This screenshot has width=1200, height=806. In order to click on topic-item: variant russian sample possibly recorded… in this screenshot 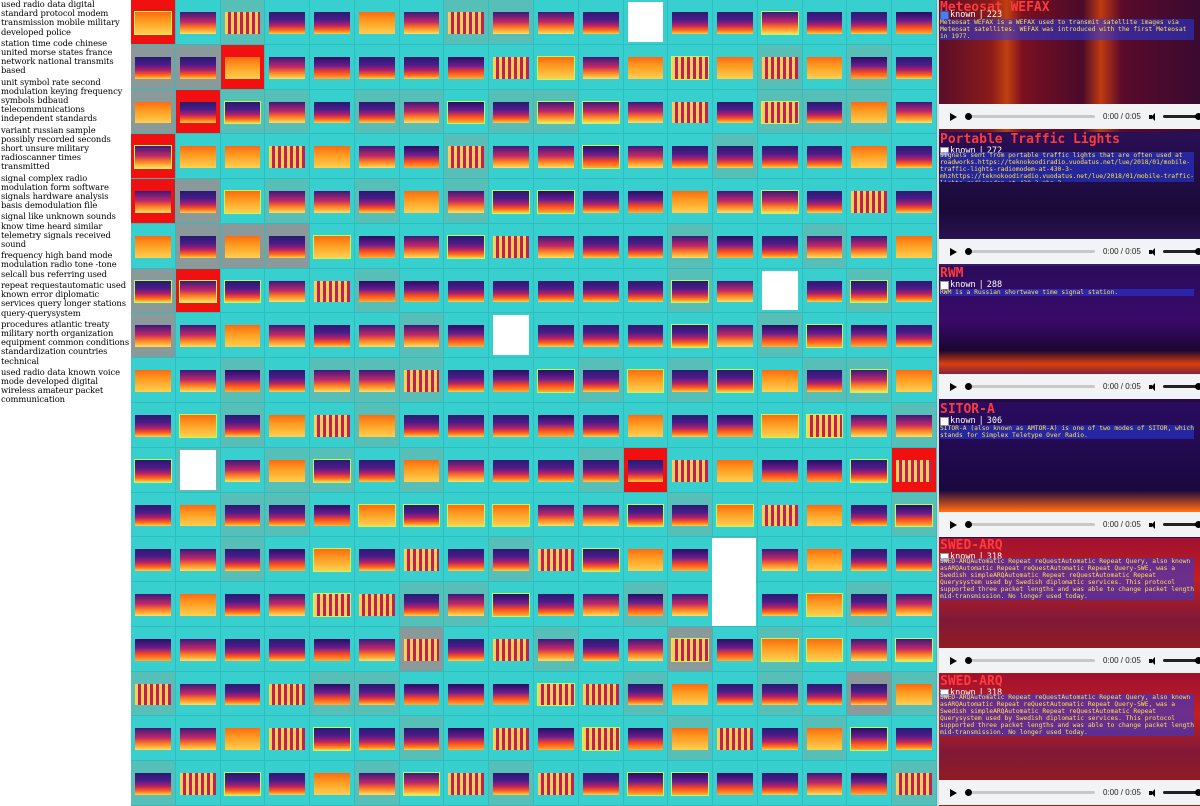, I will do `click(56, 148)`.